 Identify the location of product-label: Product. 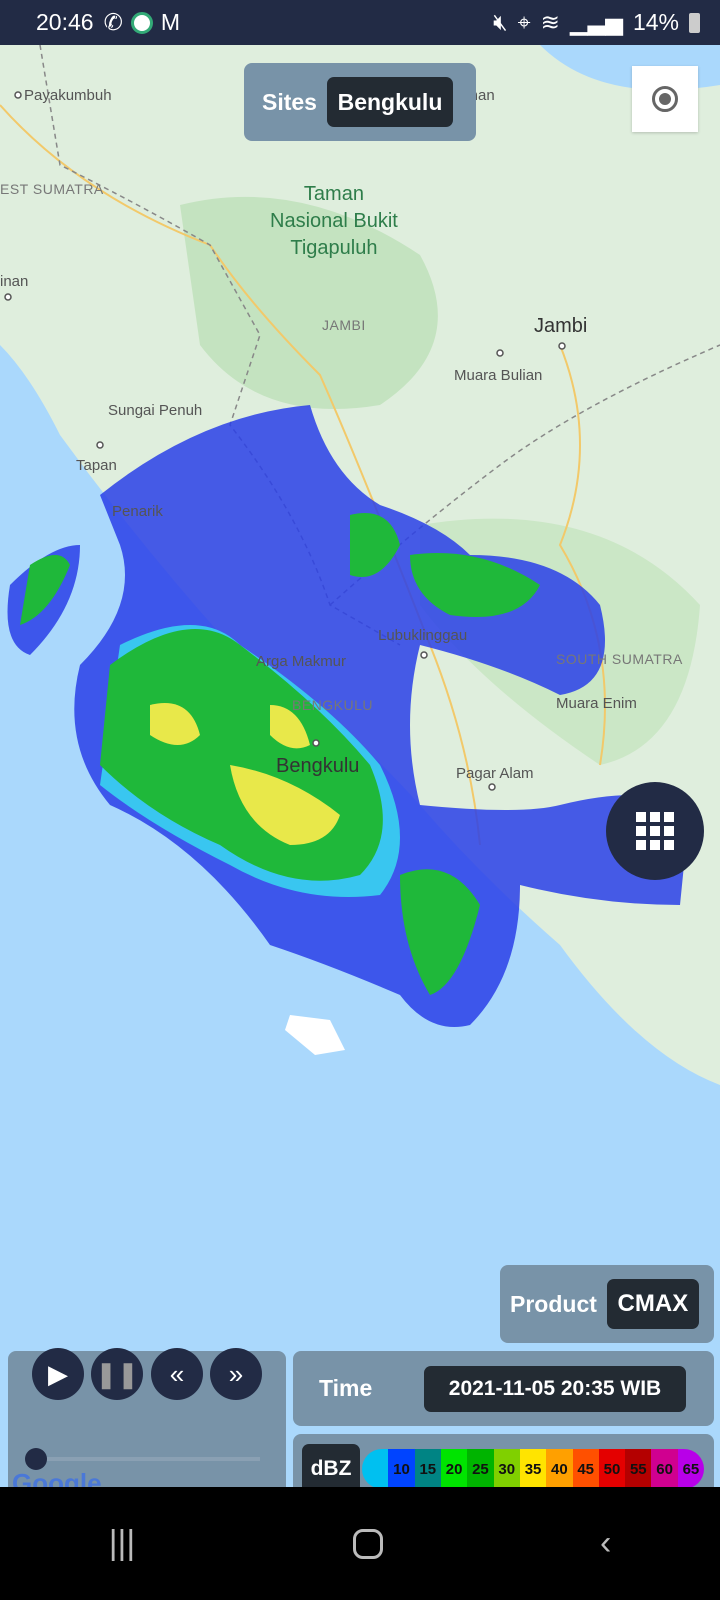
(553, 1303).